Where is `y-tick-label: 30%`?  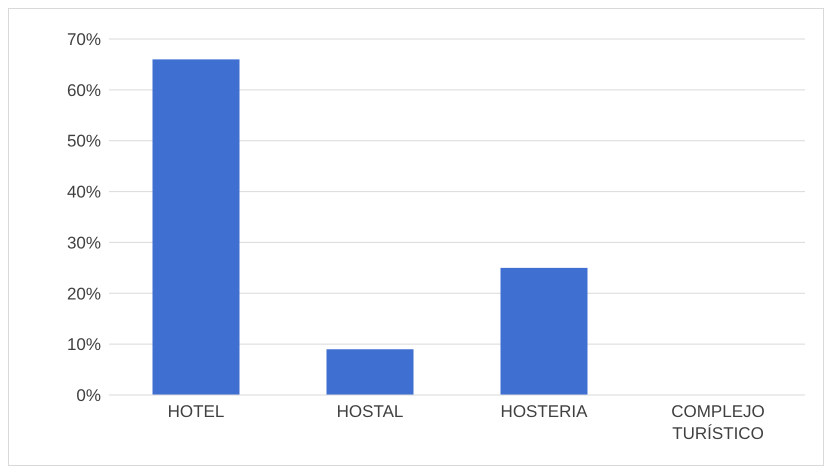 y-tick-label: 30% is located at coordinates (83, 242).